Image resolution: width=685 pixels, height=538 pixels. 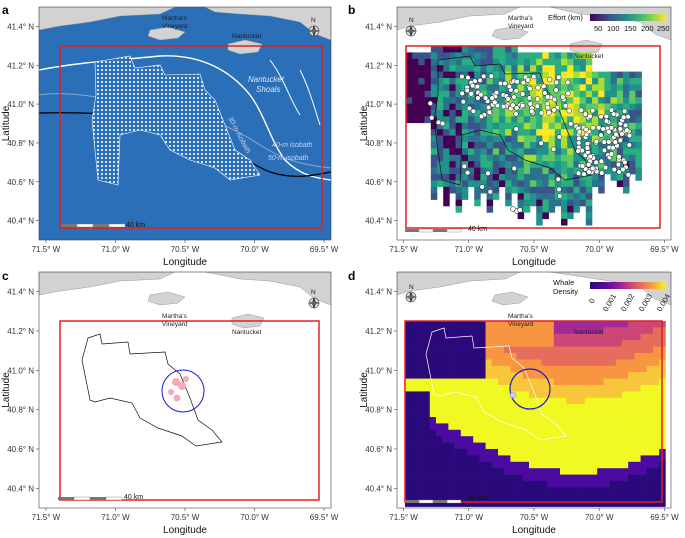 What do you see at coordinates (314, 299) in the screenshot?
I see `north-arrow-icon: N` at bounding box center [314, 299].